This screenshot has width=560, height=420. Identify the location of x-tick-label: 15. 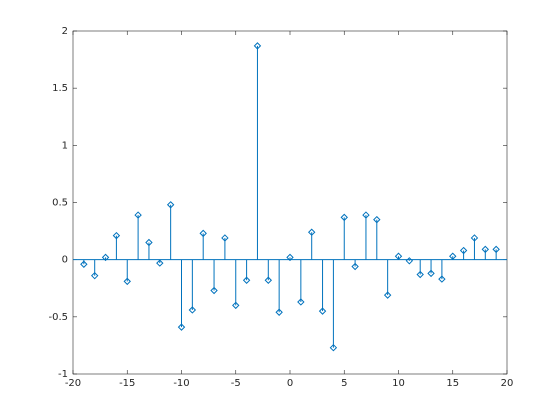
(452, 383).